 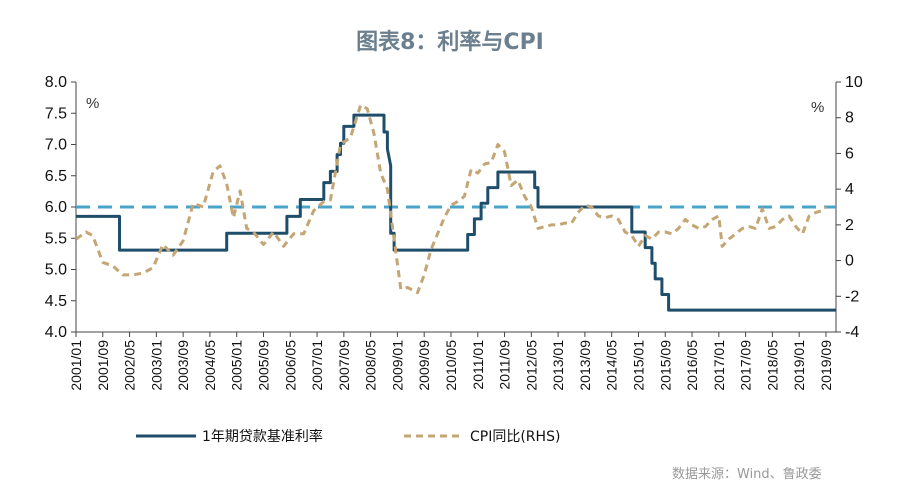 What do you see at coordinates (505, 365) in the screenshot?
I see `x-tick-label: 2011/09` at bounding box center [505, 365].